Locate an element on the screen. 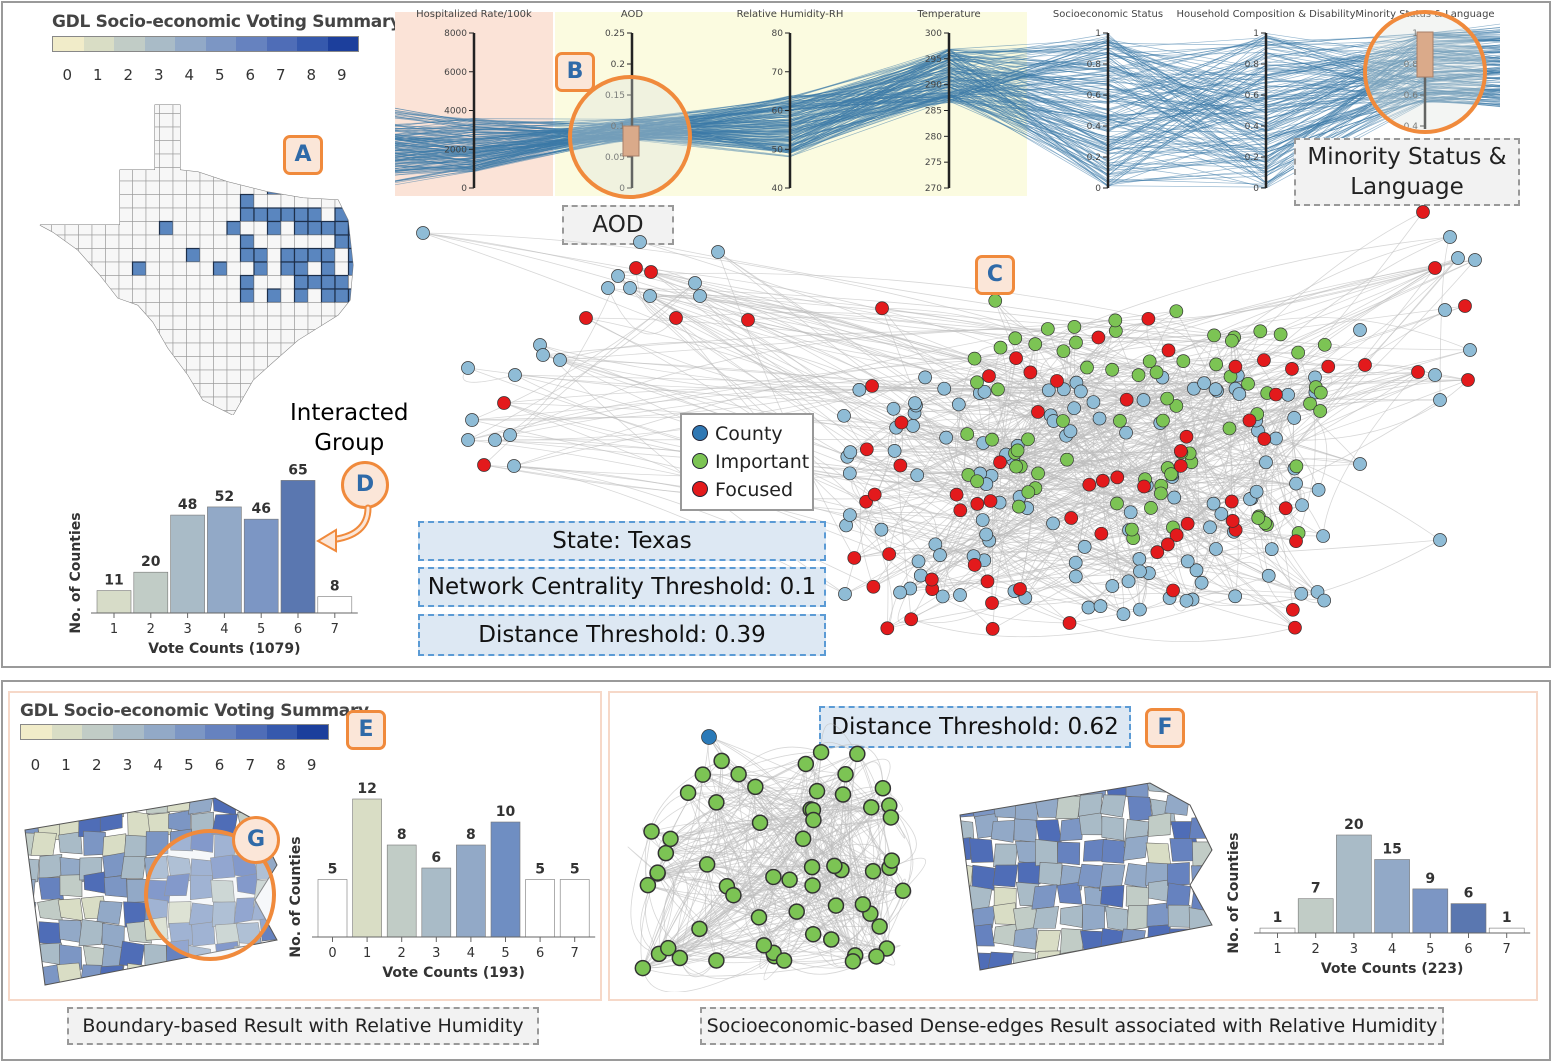 Image resolution: width=1552 pixels, height=1062 pixels. minority-brush is located at coordinates (1425, 54).